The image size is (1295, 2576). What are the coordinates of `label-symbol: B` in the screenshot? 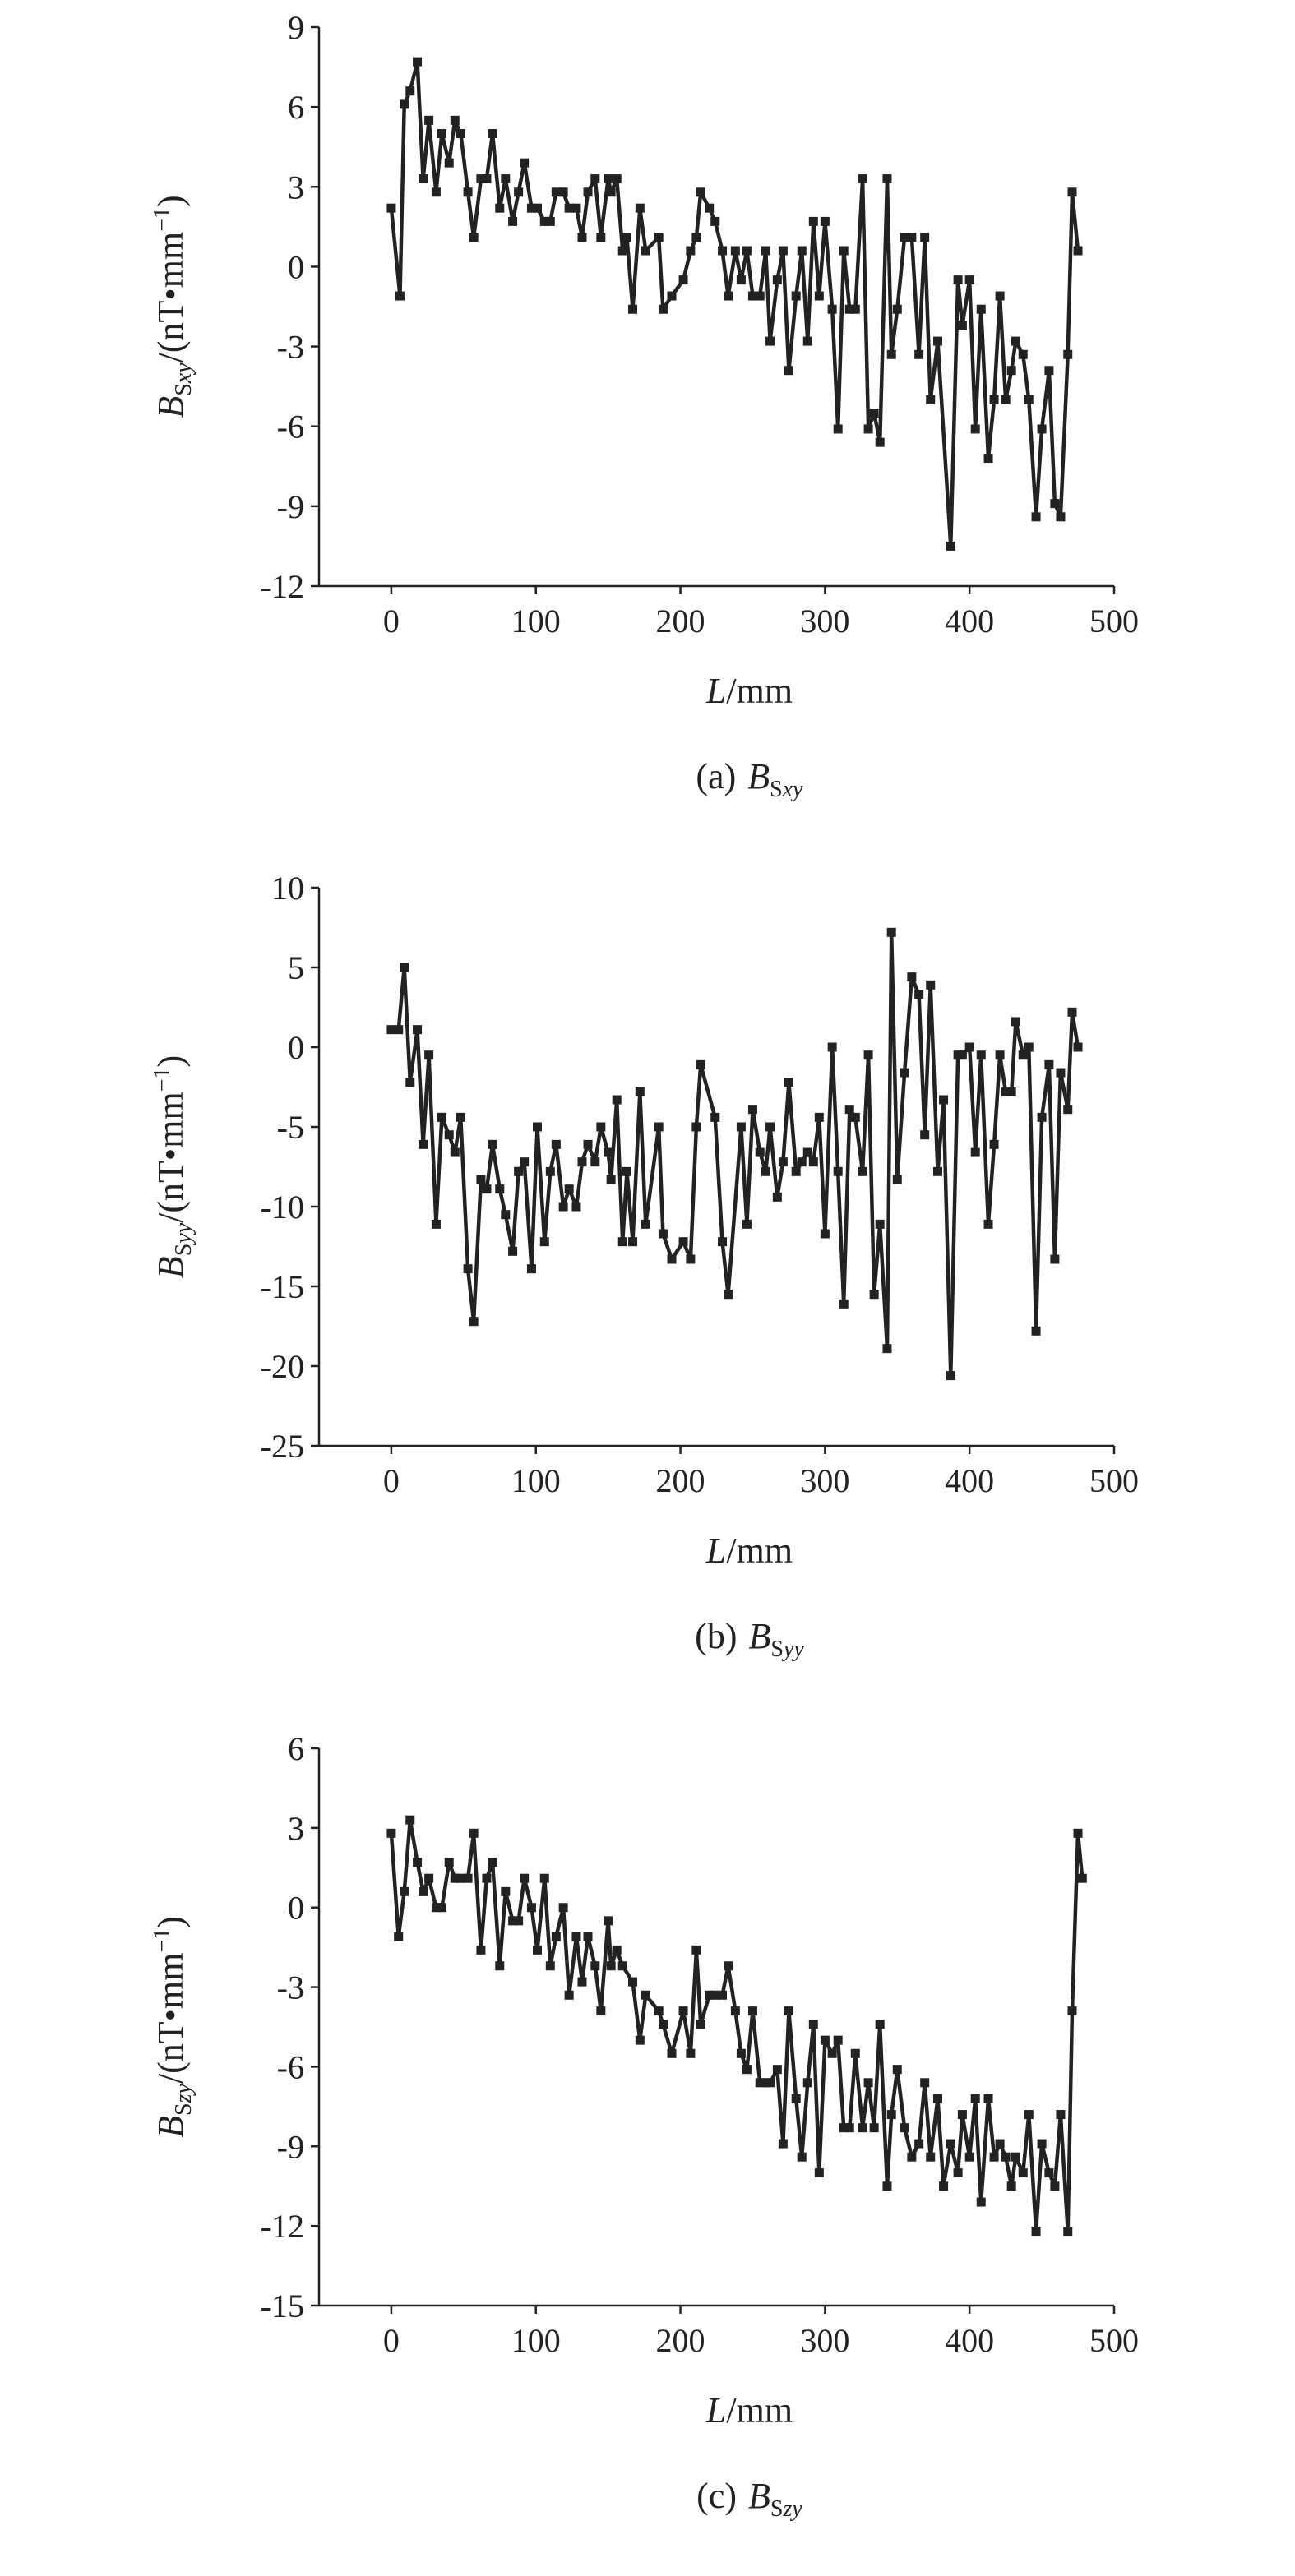 It's located at (170, 407).